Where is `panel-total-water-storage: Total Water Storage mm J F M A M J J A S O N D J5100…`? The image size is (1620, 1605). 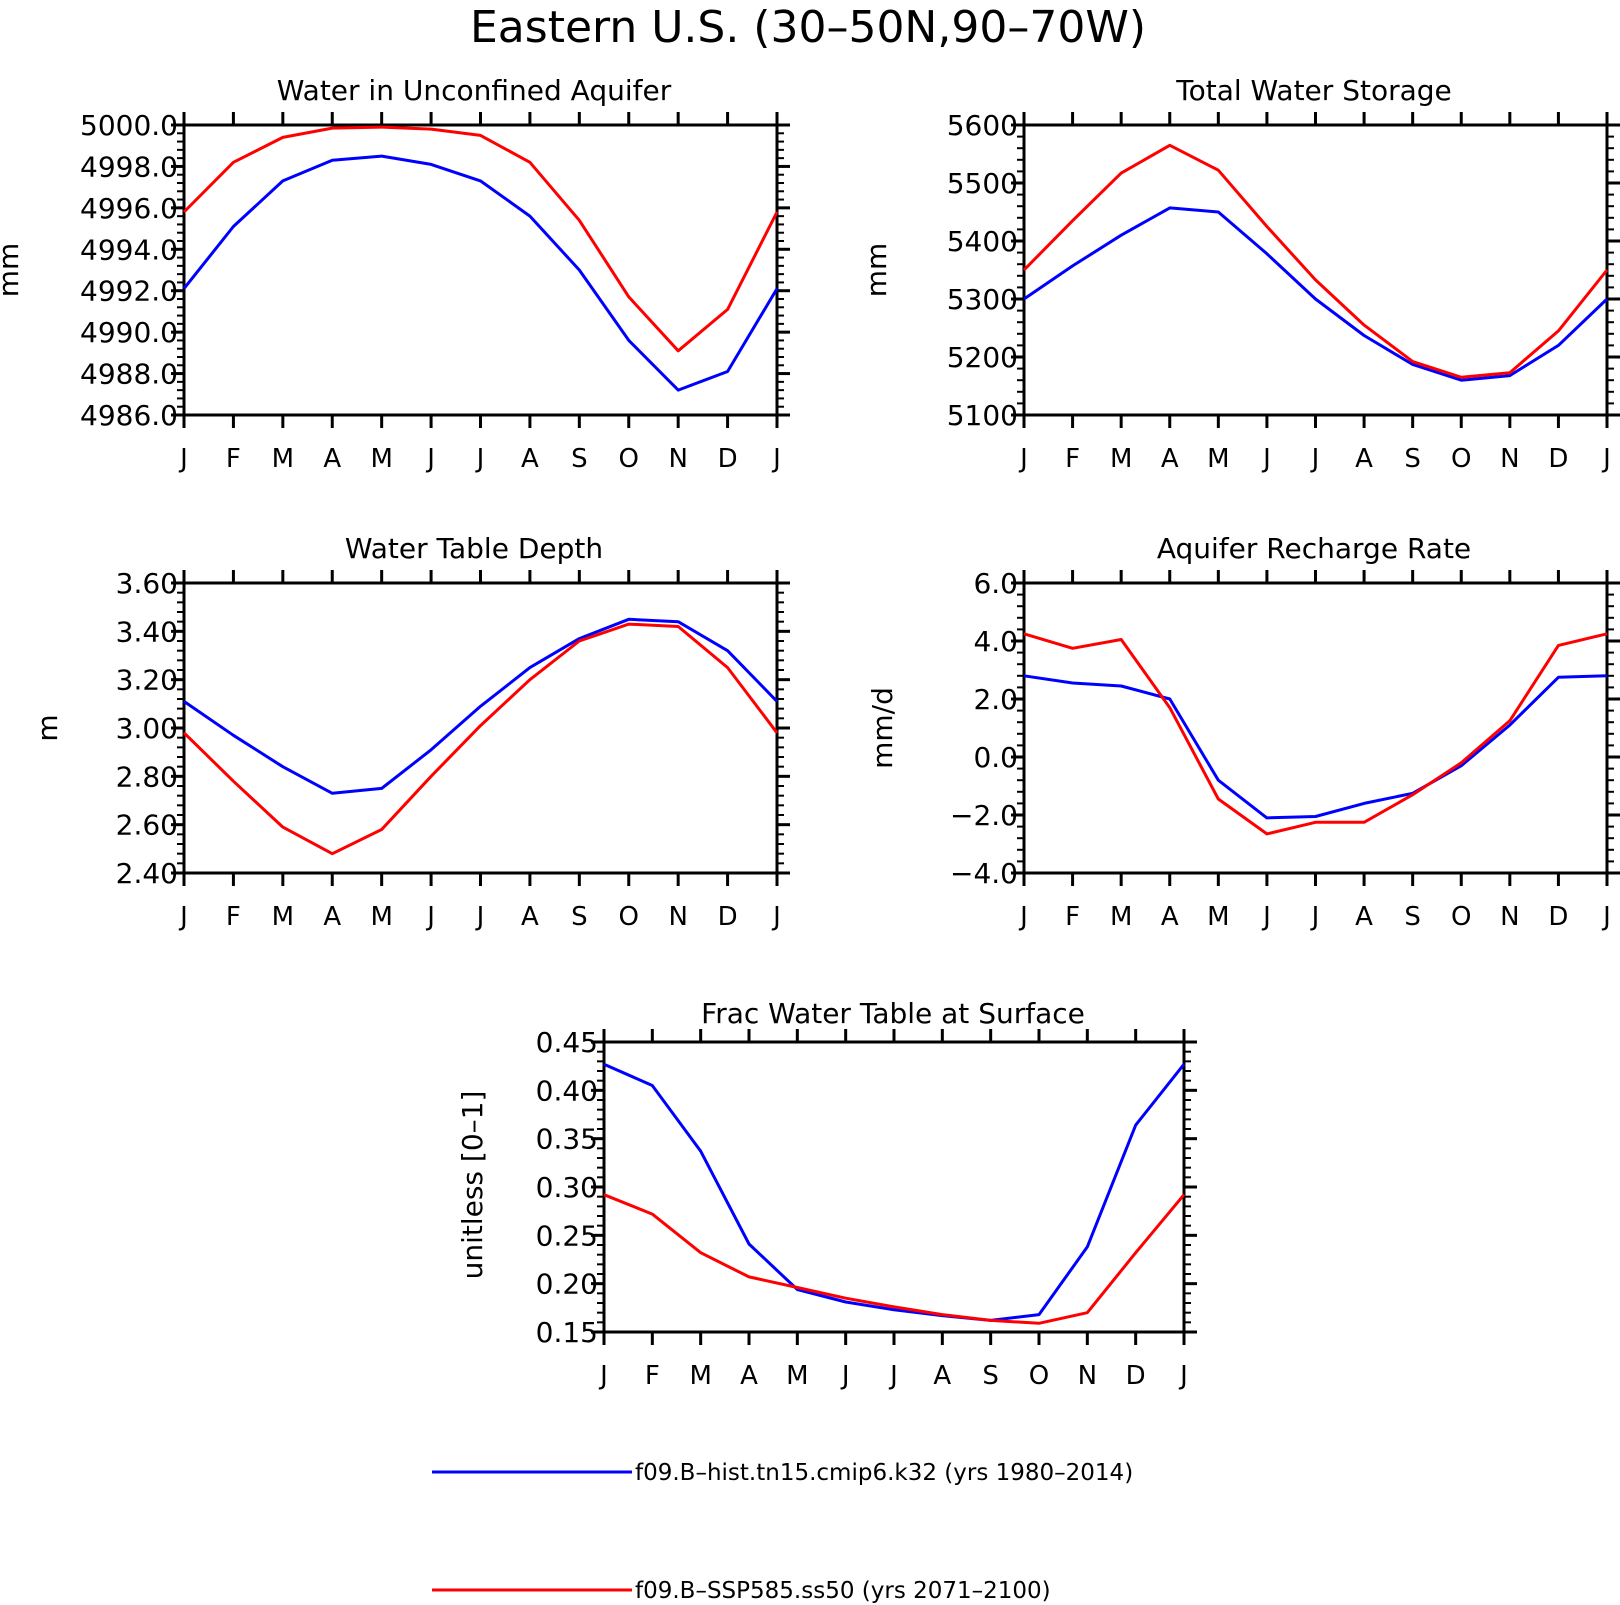 panel-total-water-storage: Total Water Storage mm J F M A M J J A S O N D J5100… is located at coordinates (1240, 274).